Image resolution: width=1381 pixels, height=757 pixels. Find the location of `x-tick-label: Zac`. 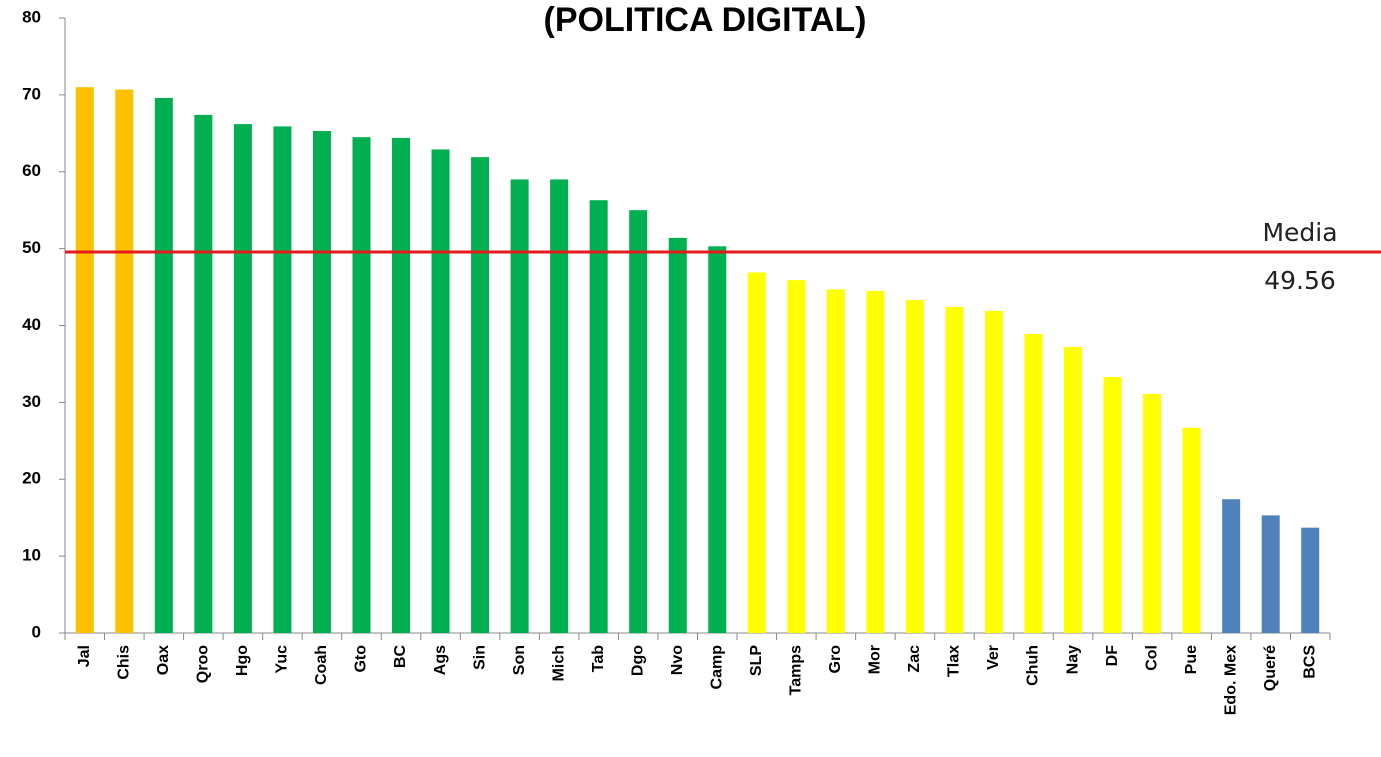

x-tick-label: Zac is located at coordinates (914, 659).